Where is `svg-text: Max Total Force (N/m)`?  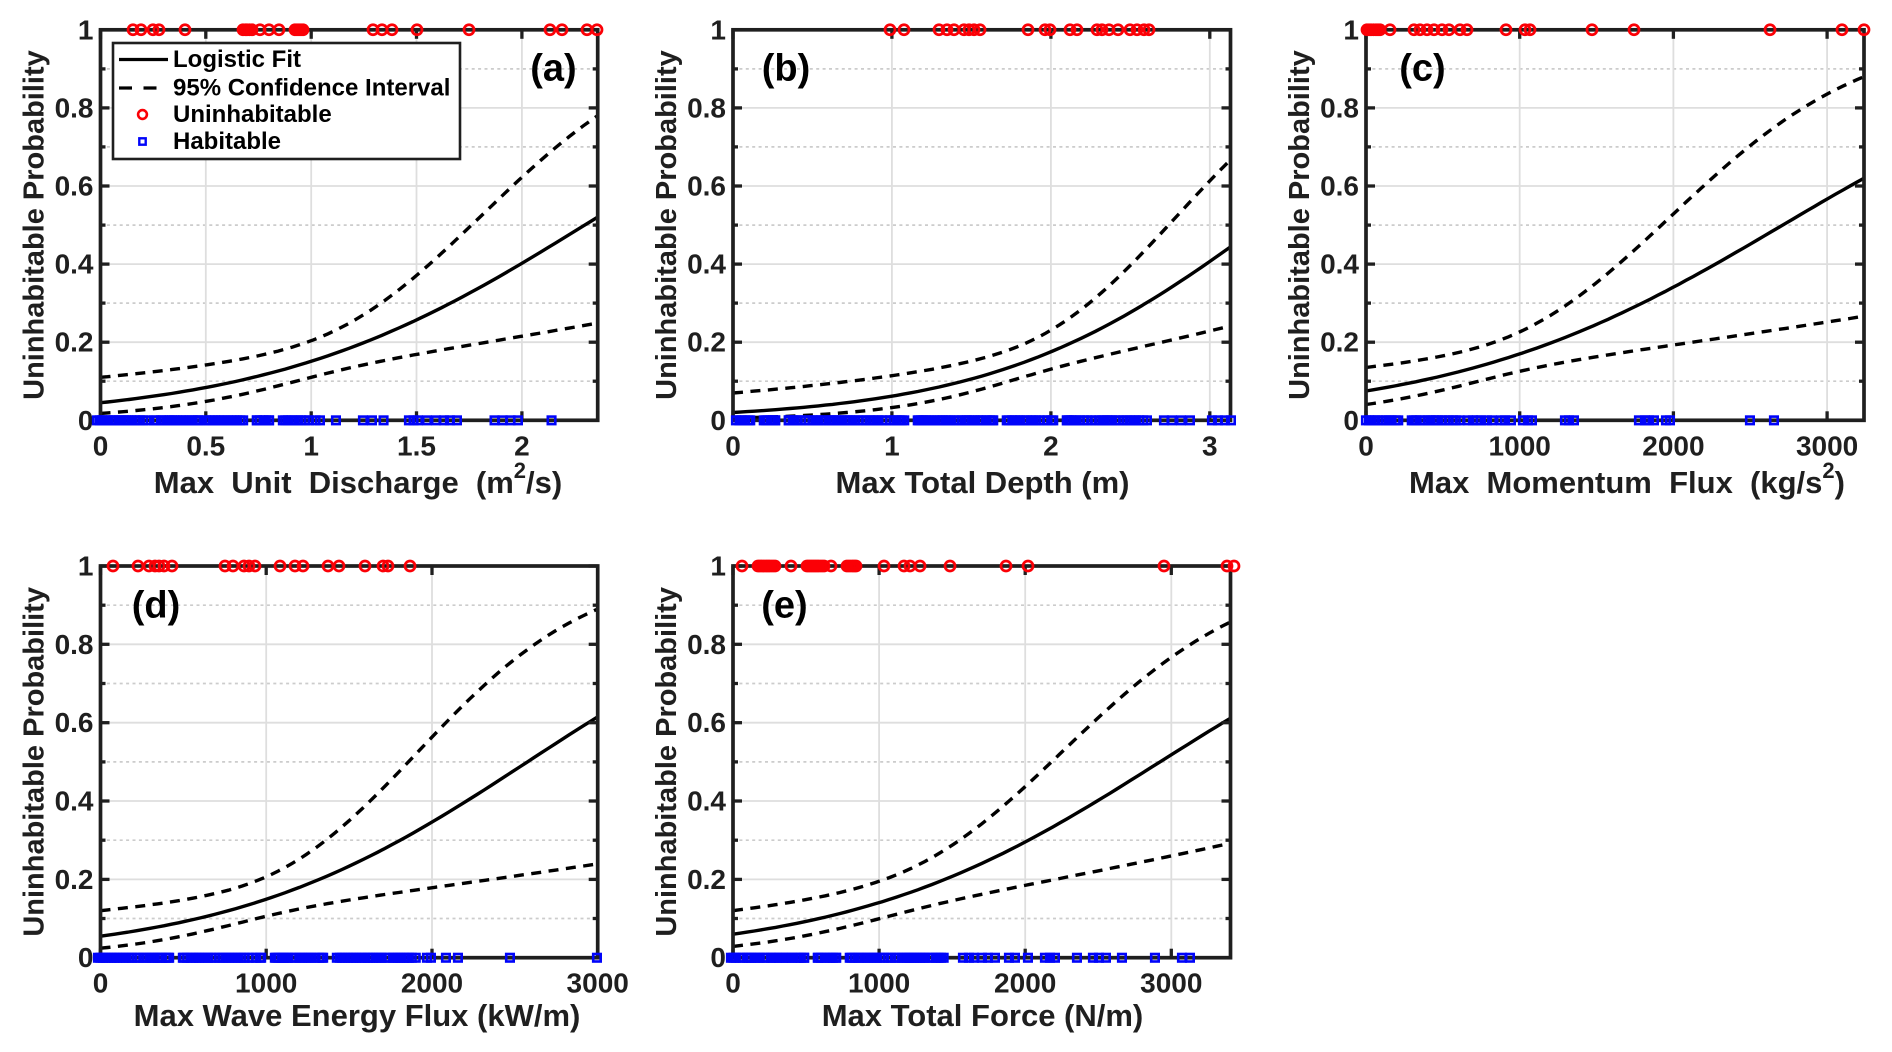 svg-text: Max Total Force (N/m) is located at coordinates (983, 1015).